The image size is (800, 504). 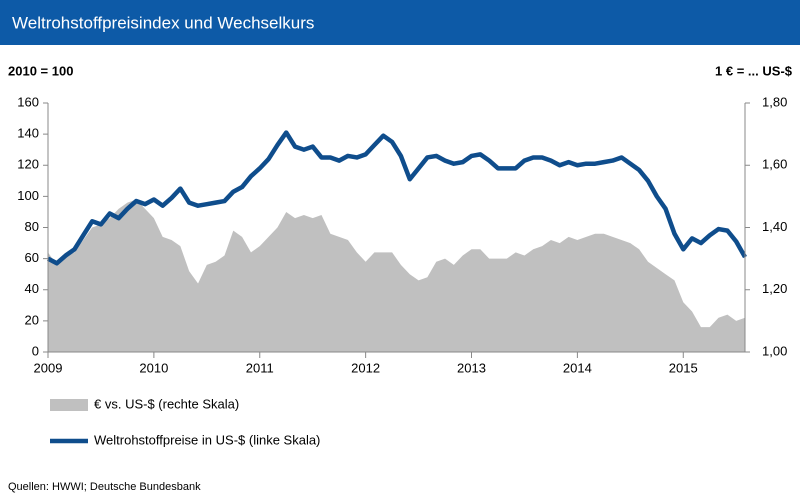 I want to click on source: Quellen: HWWI; Deutsche Bundesbank, so click(x=104, y=487).